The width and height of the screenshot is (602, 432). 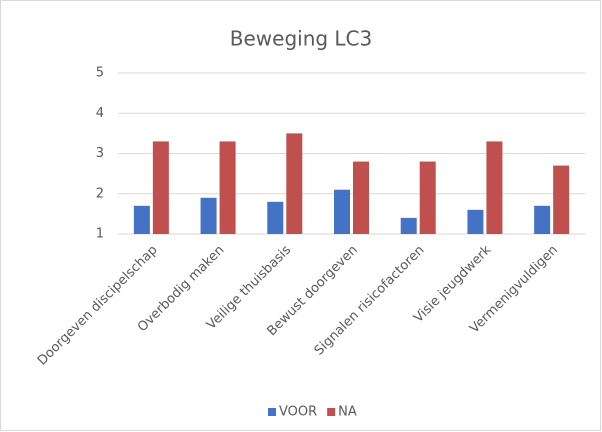 I want to click on y-tick-label: 3, so click(x=100, y=153).